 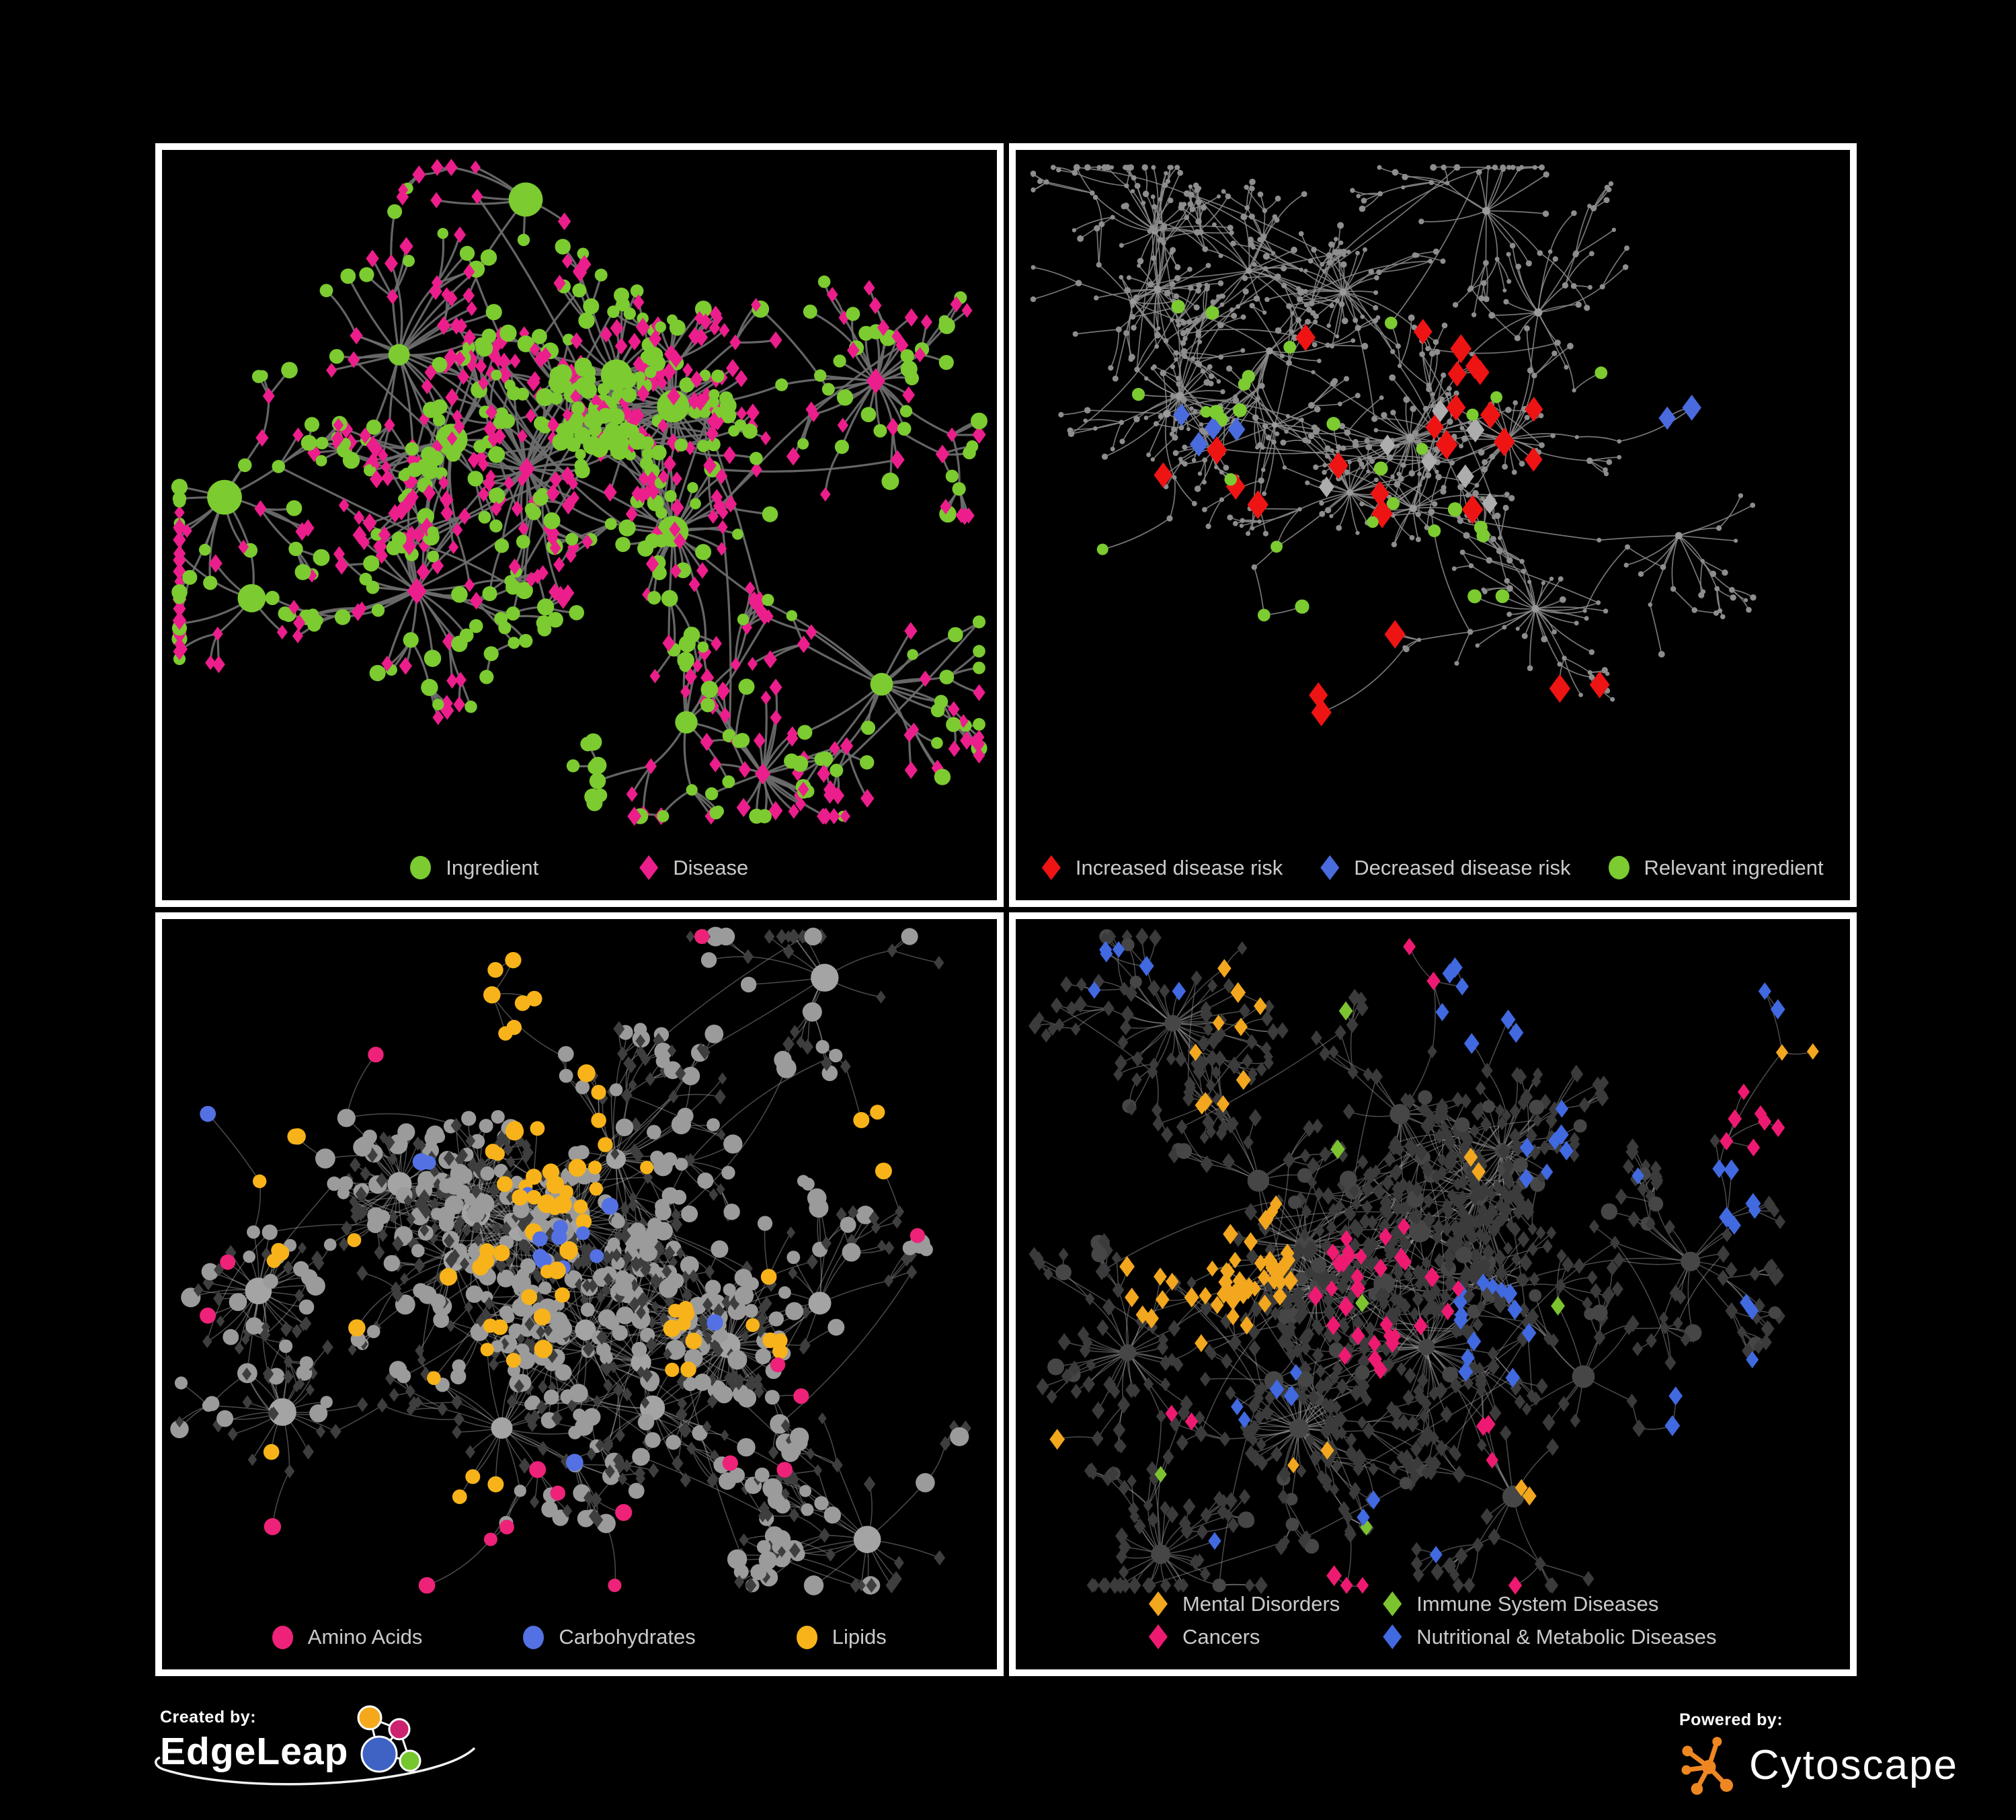 What do you see at coordinates (1261, 1603) in the screenshot?
I see `legend-label: Mental Disorders` at bounding box center [1261, 1603].